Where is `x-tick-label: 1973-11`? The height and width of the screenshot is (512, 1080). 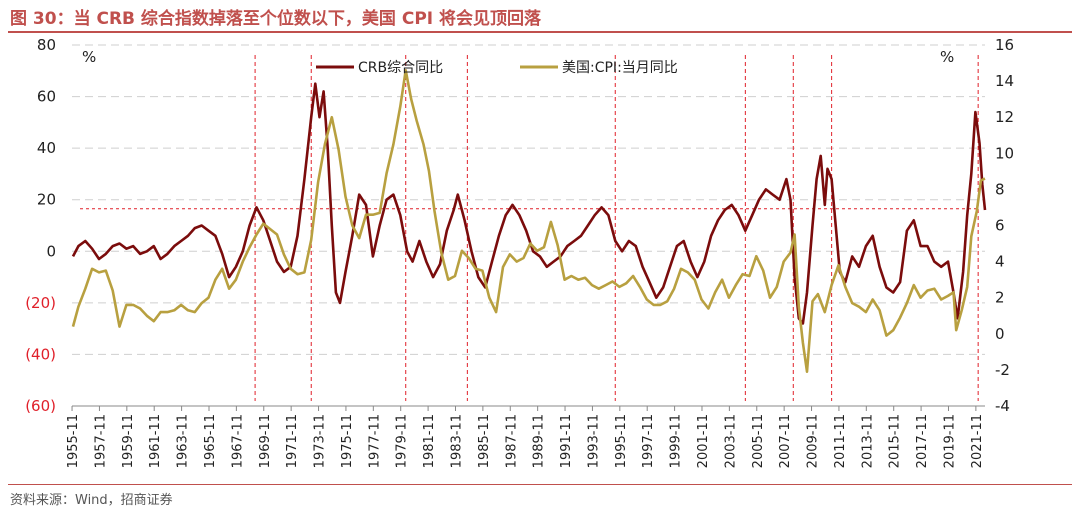 x-tick-label: 1973-11 is located at coordinates (320, 441).